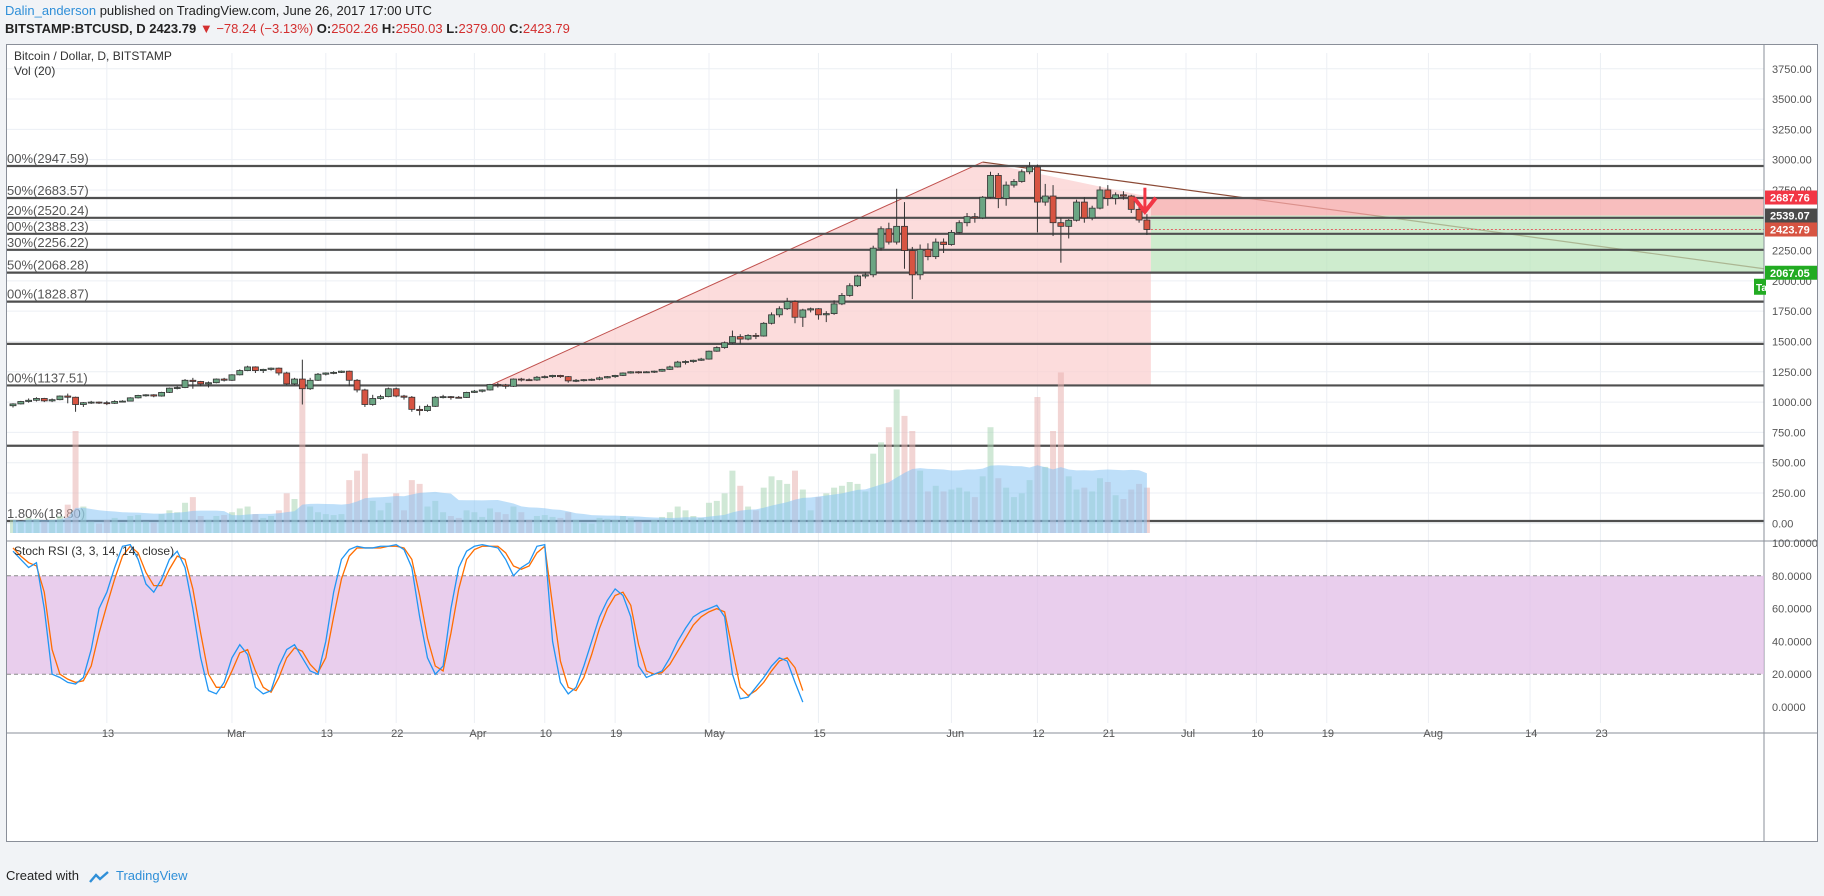  I want to click on price-tag, so click(1791, 215).